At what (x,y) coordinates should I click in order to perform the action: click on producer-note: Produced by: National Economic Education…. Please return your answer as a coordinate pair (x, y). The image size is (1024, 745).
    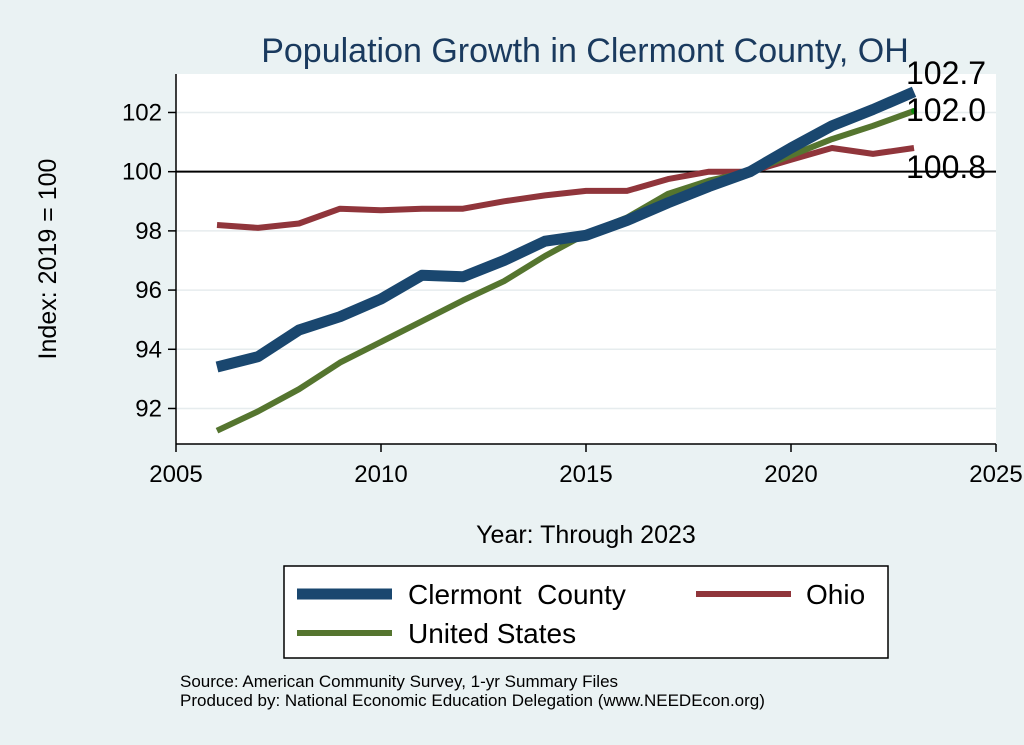
    Looking at the image, I should click on (472, 700).